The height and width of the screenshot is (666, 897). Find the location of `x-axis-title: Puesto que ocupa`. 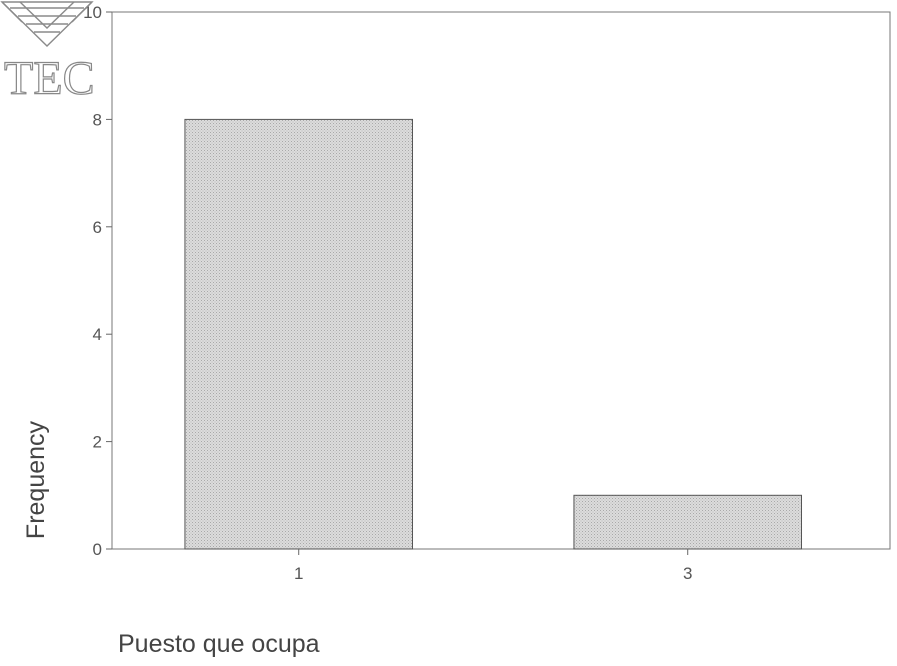

x-axis-title: Puesto que ocupa is located at coordinates (219, 644).